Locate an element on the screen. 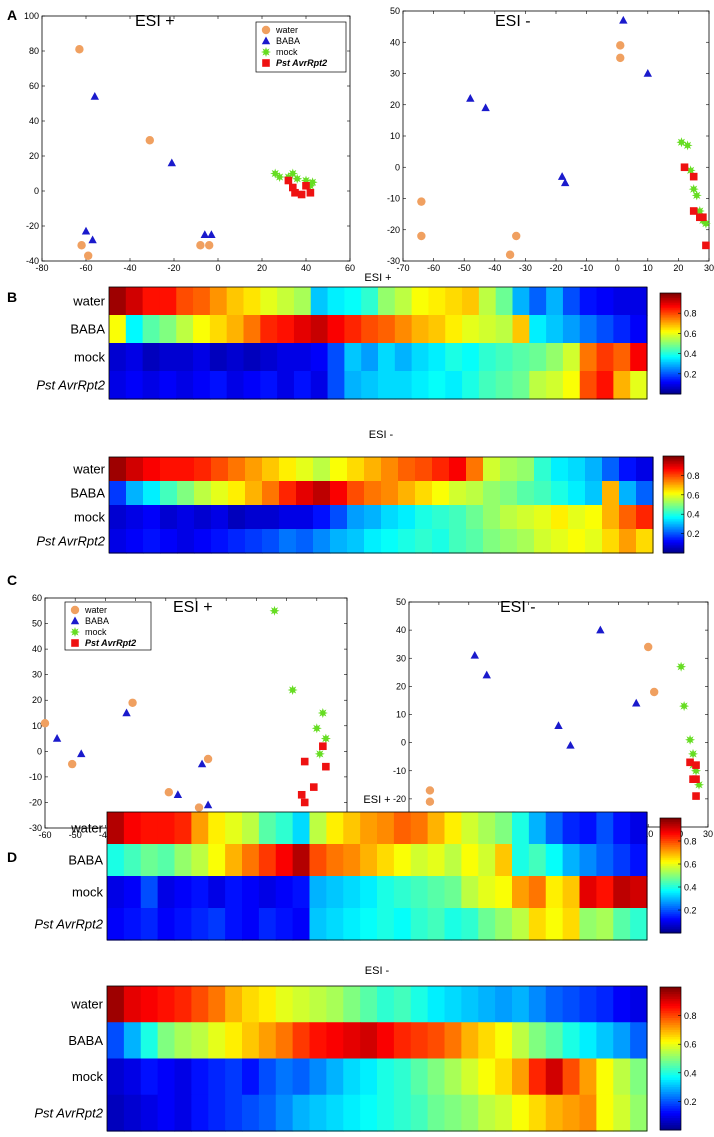 This screenshot has height=1137, width=714. row-label: mock is located at coordinates (88, 1076).